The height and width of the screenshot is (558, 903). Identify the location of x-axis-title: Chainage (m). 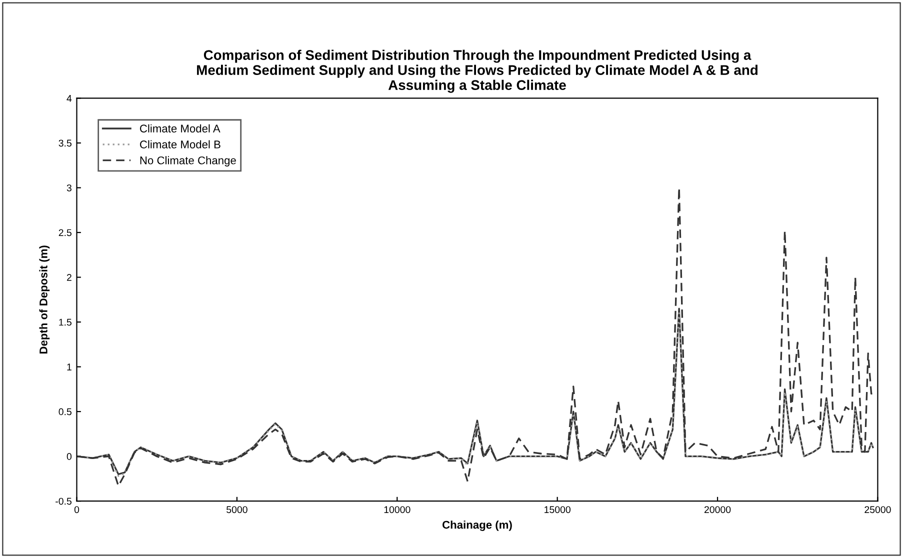
(477, 525).